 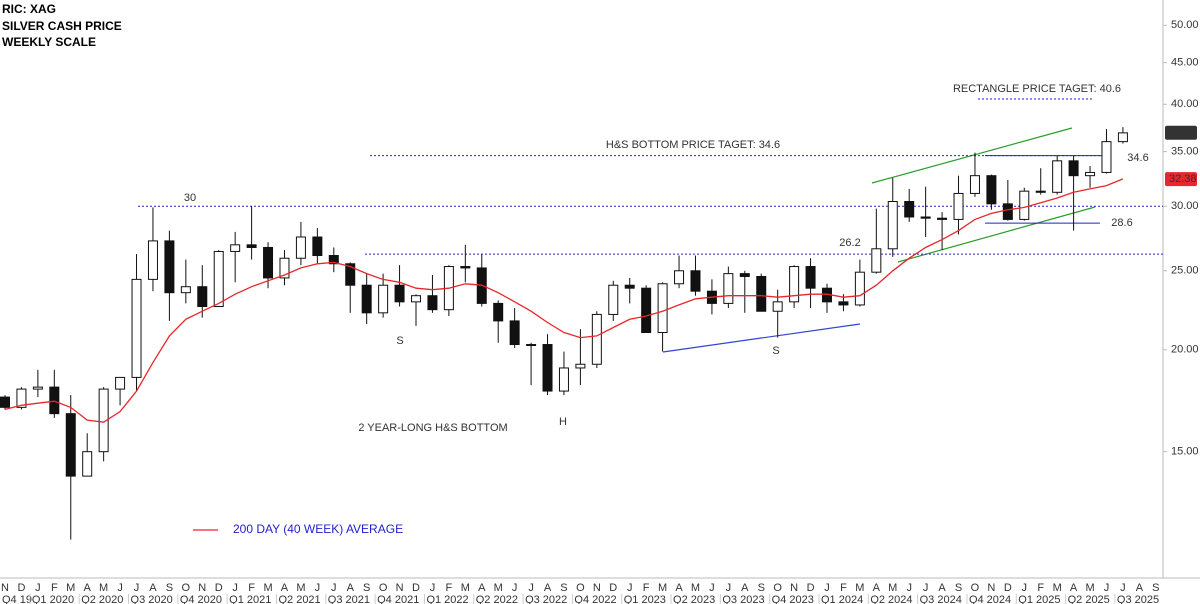 What do you see at coordinates (349, 599) in the screenshot?
I see `quarter-label: Q3 2021` at bounding box center [349, 599].